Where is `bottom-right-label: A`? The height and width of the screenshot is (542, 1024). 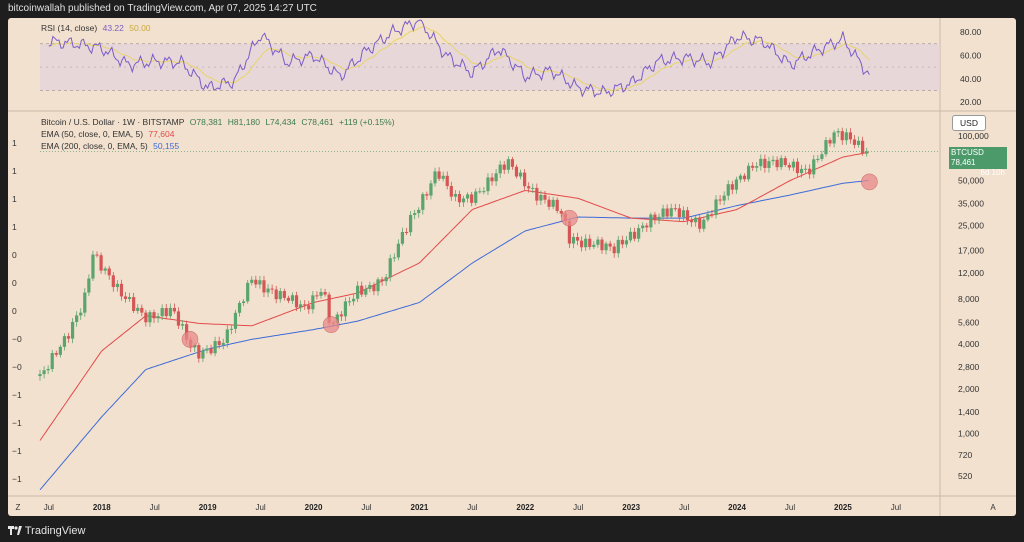
bottom-right-label: A is located at coordinates (993, 507).